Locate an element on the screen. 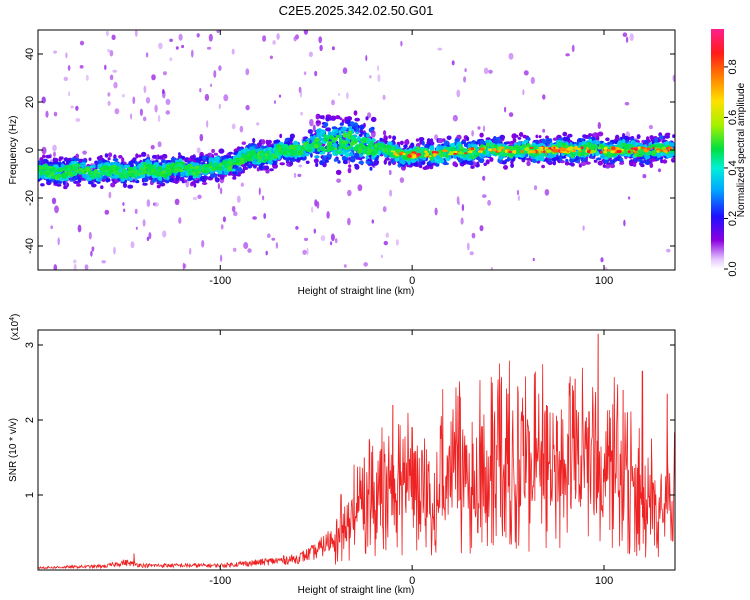  spectrogram-y-tick-label: 0 is located at coordinates (30, 150).